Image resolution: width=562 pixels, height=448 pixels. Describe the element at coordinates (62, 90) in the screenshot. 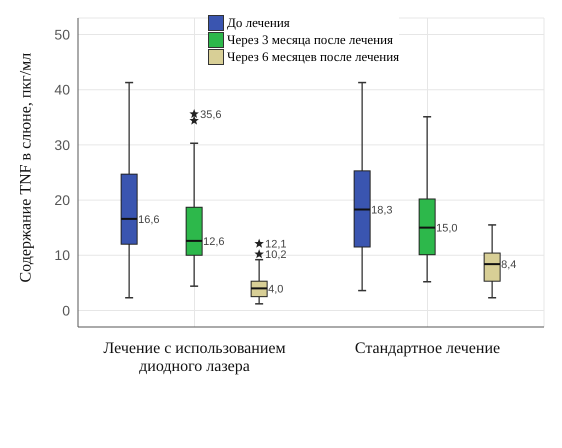

I see `y-tick-label: 40` at that location.